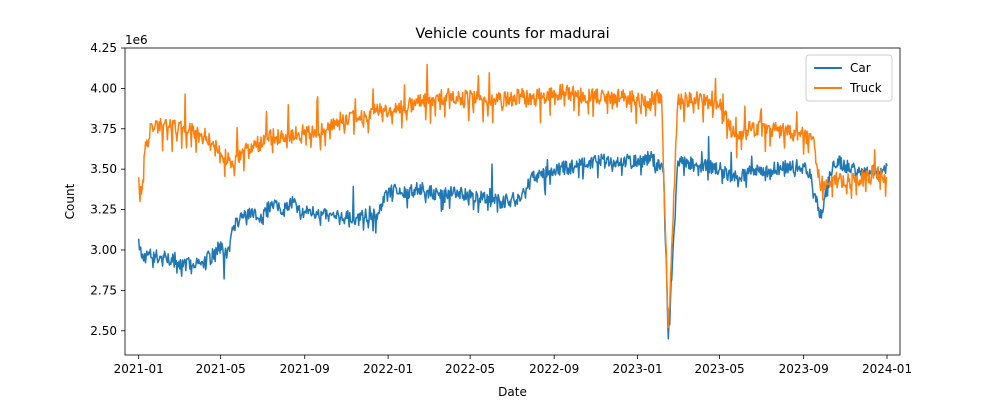  Describe the element at coordinates (103, 210) in the screenshot. I see `y-tick-label: 3.25` at that location.